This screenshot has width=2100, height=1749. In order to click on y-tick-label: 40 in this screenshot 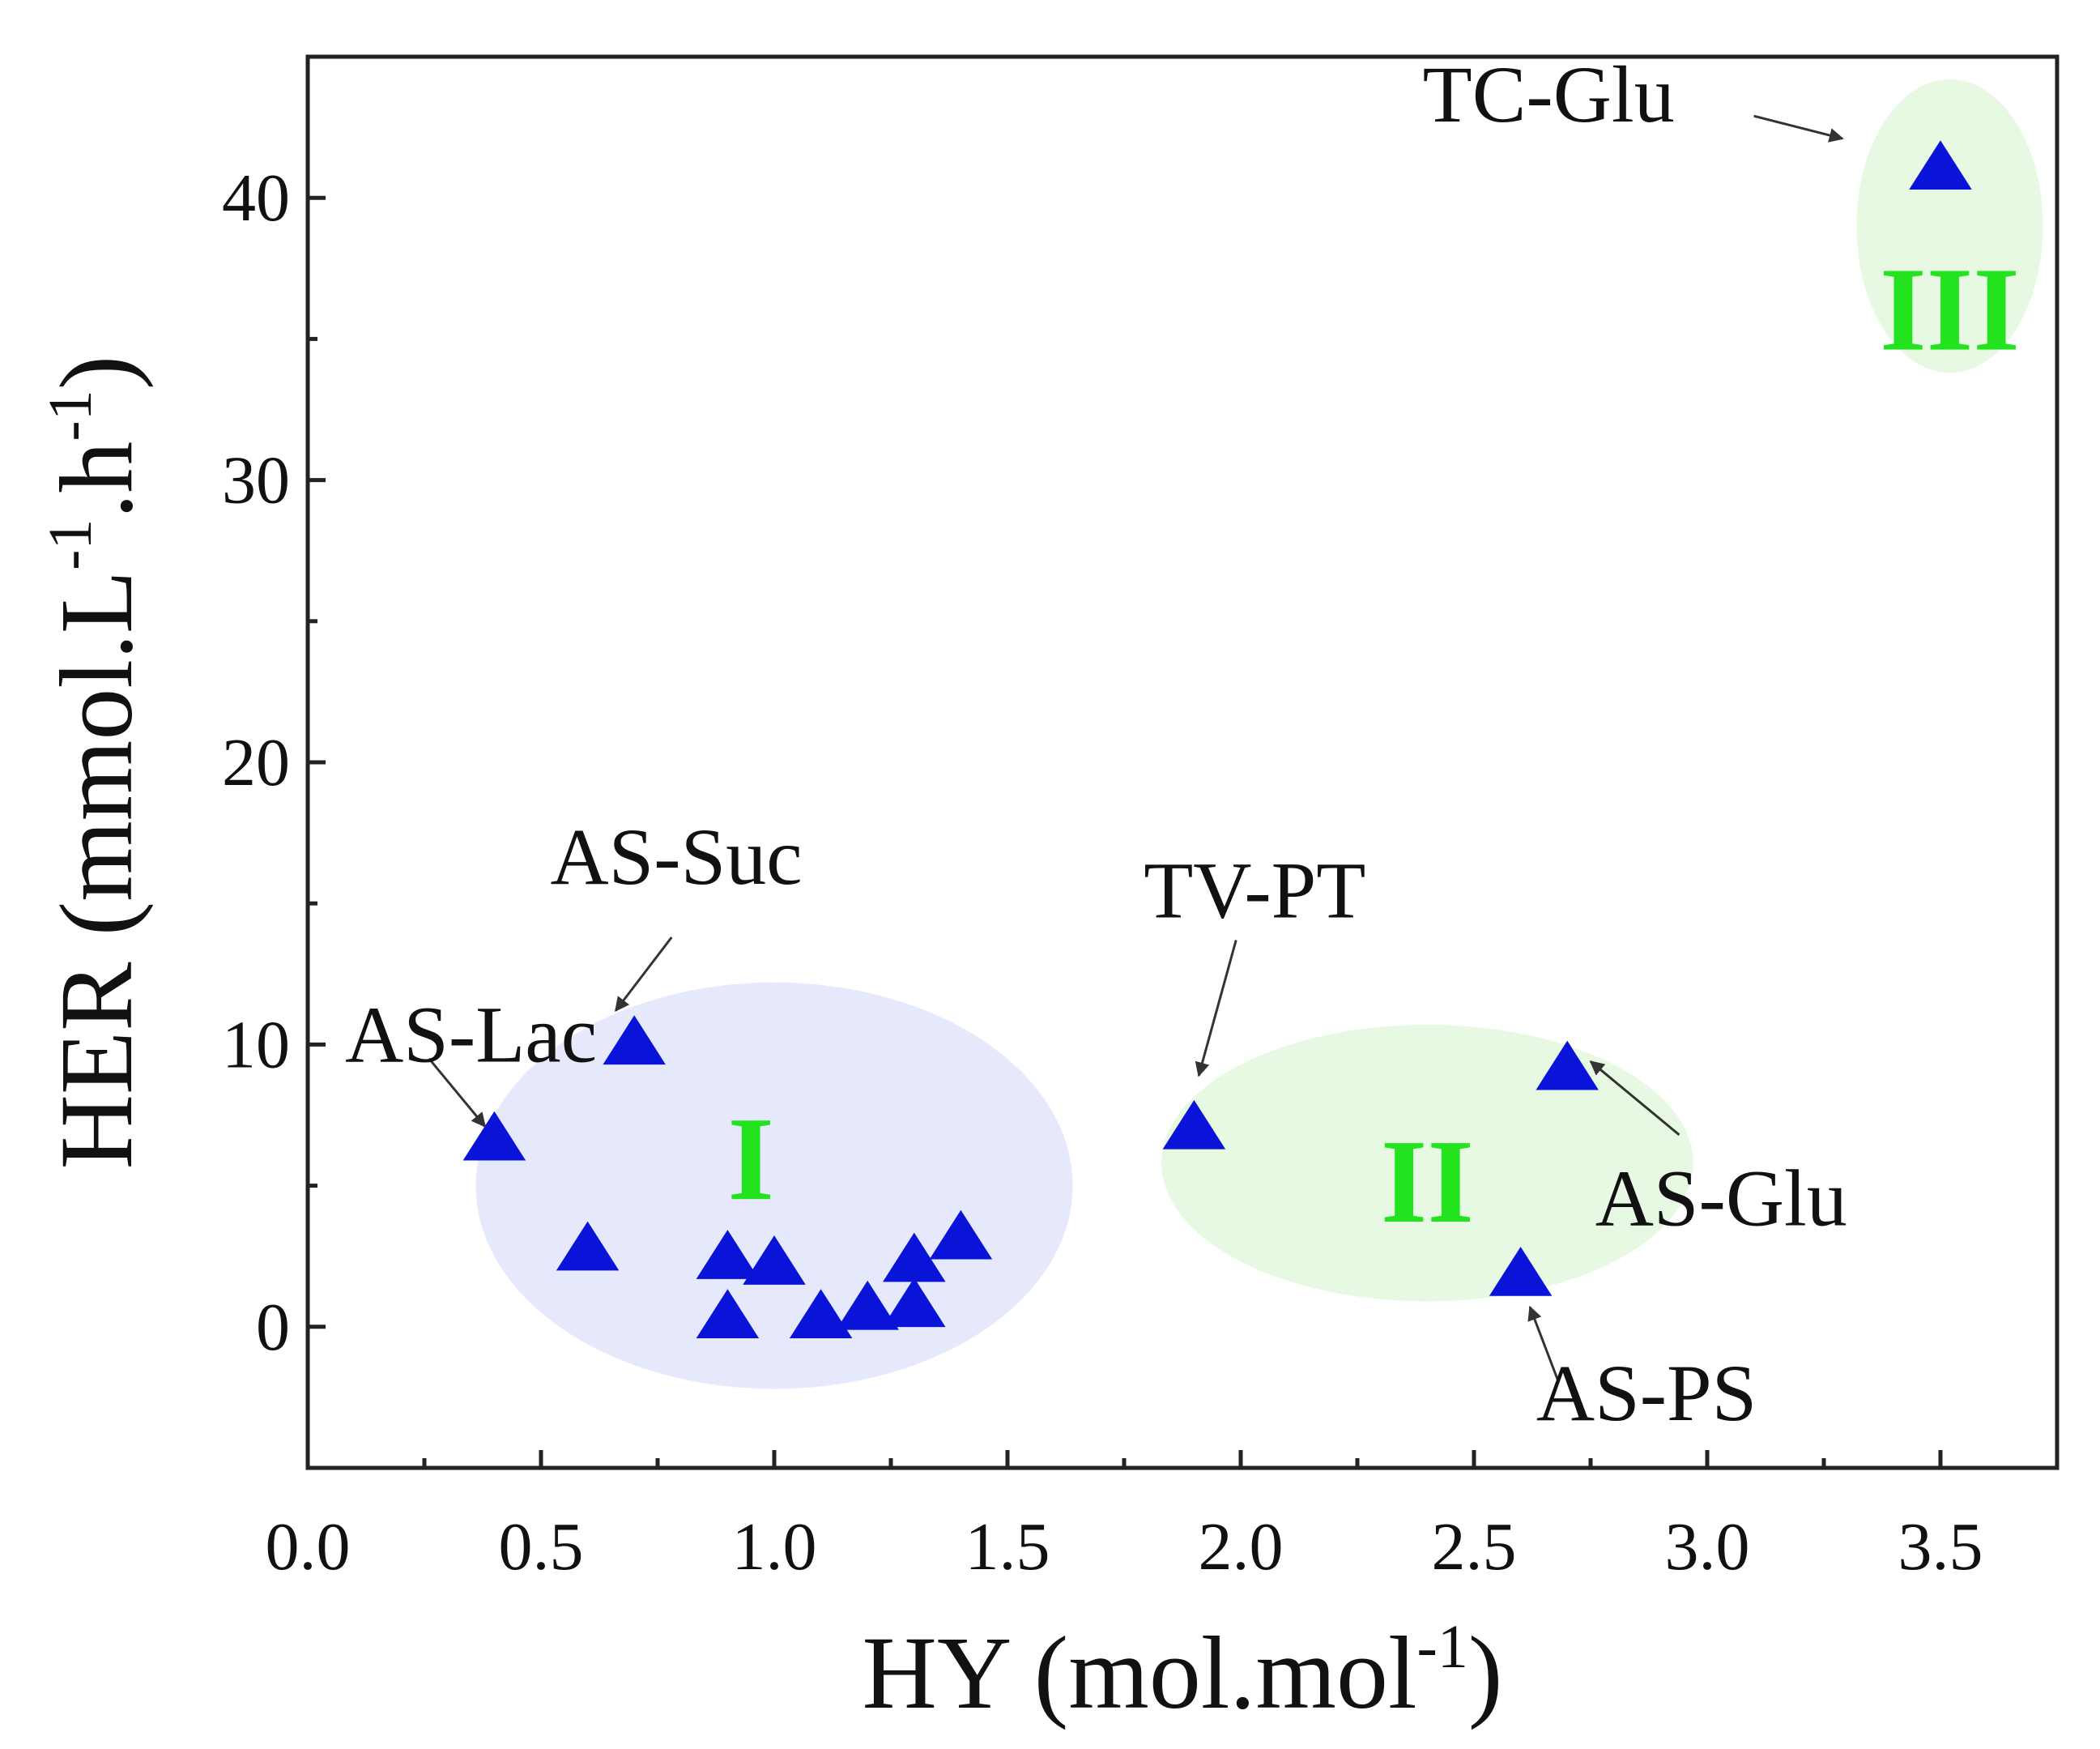, I will do `click(256, 198)`.